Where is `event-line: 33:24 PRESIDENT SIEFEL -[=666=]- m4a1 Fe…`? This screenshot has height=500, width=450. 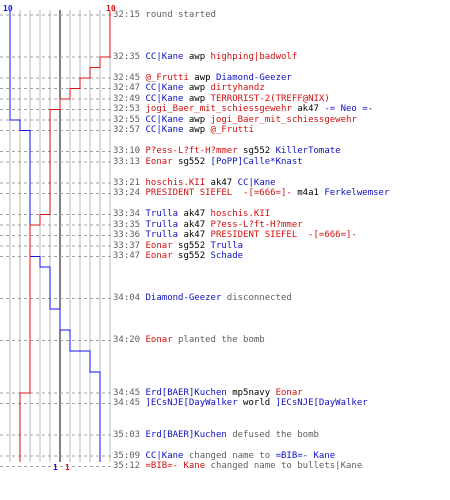
event-line: 33:24 PRESIDENT SIEFEL -[=666=]- m4a1 Fe… is located at coordinates (251, 193).